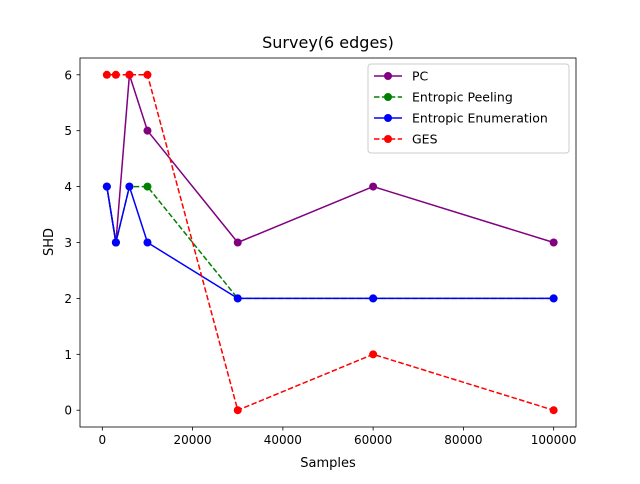 The height and width of the screenshot is (484, 640). I want to click on x-tick-label: 100000, so click(554, 440).